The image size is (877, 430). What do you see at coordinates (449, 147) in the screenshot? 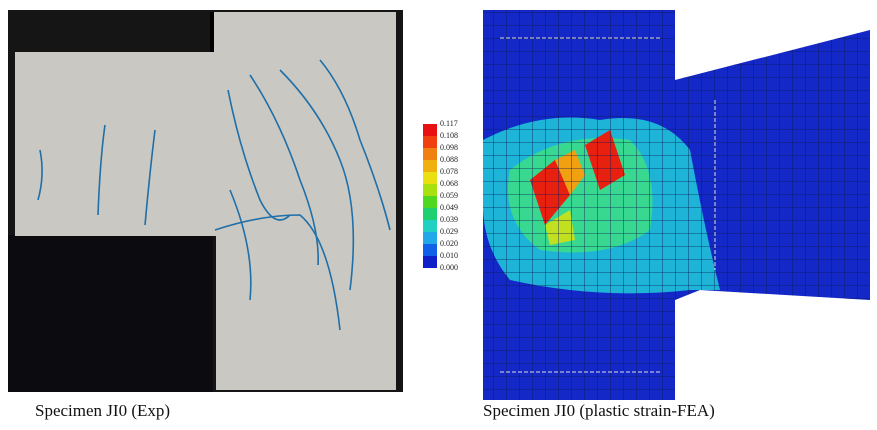
I see `legend-label: 0.098` at bounding box center [449, 147].